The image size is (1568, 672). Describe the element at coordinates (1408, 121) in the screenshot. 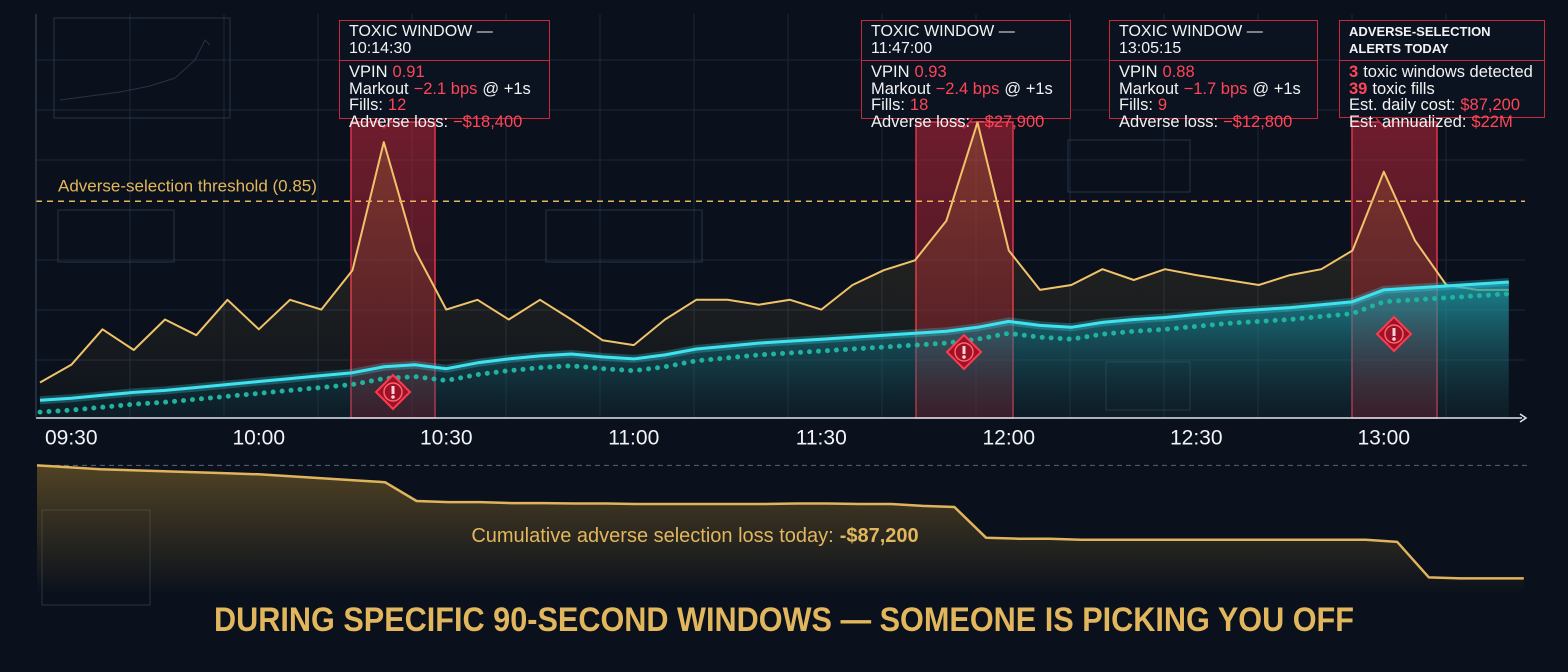

I see `alert-label: Est. annualized:` at that location.